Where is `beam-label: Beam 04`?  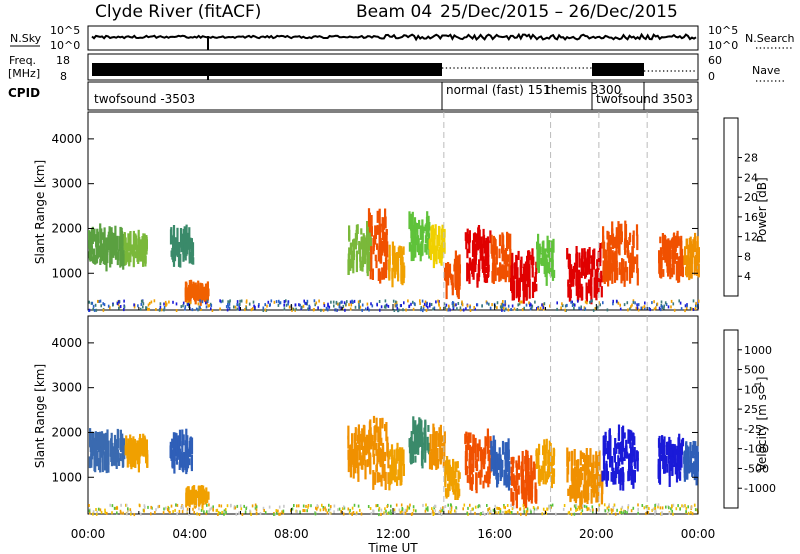
beam-label: Beam 04 is located at coordinates (394, 12).